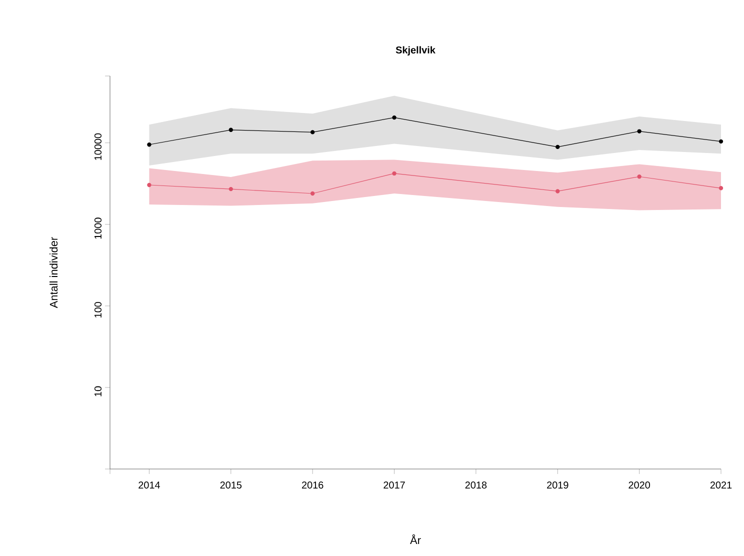  What do you see at coordinates (639, 485) in the screenshot?
I see `x-tick-label: 2020` at bounding box center [639, 485].